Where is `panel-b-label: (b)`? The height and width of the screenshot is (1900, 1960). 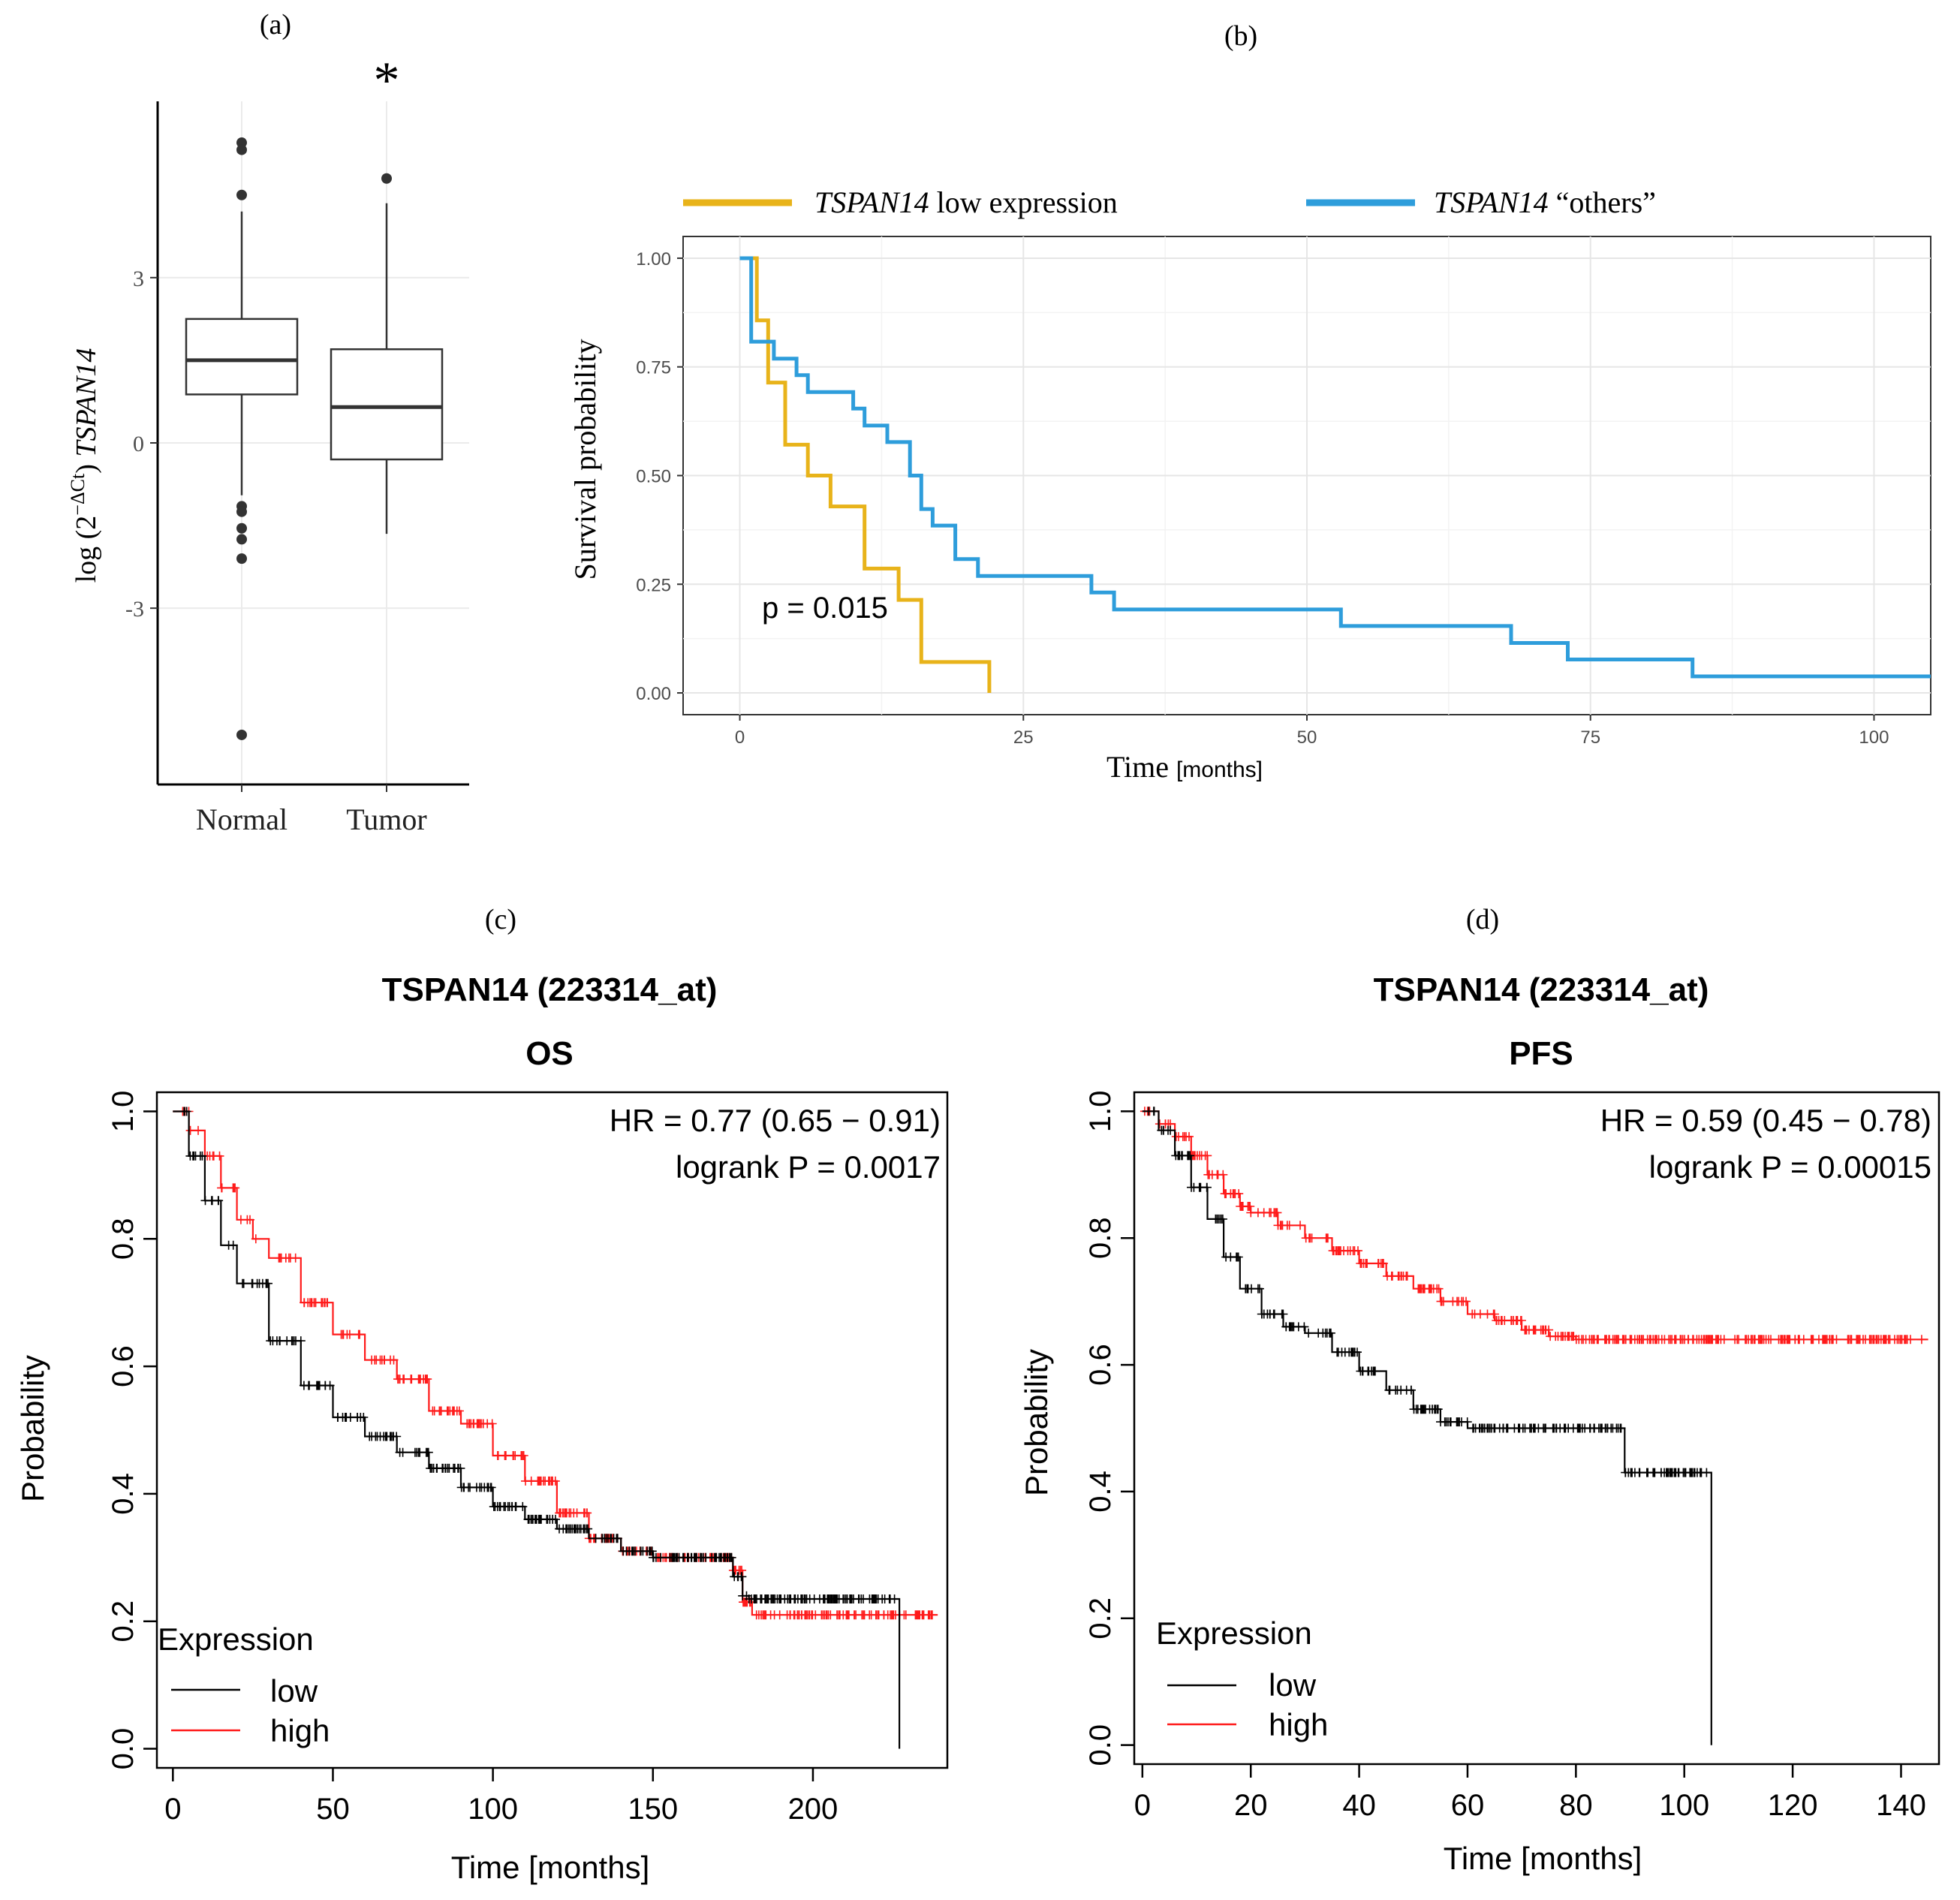 panel-b-label: (b) is located at coordinates (1240, 36).